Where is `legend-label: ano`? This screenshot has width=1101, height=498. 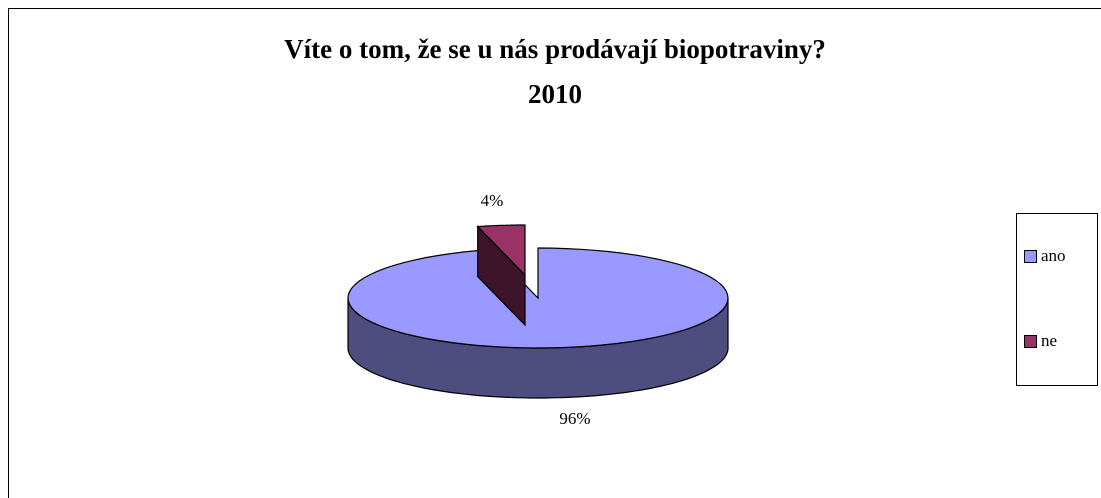 legend-label: ano is located at coordinates (1053, 255).